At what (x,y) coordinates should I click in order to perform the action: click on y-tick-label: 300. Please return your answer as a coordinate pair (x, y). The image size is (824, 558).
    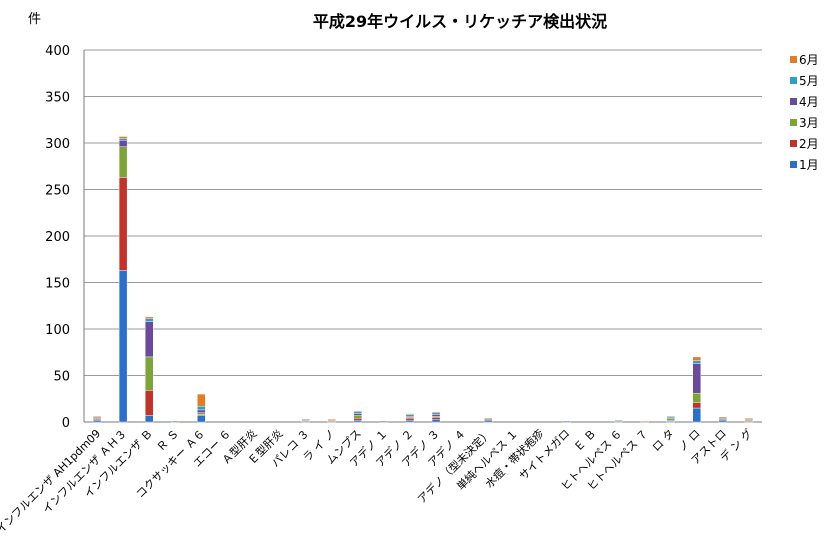
    Looking at the image, I should click on (57, 144).